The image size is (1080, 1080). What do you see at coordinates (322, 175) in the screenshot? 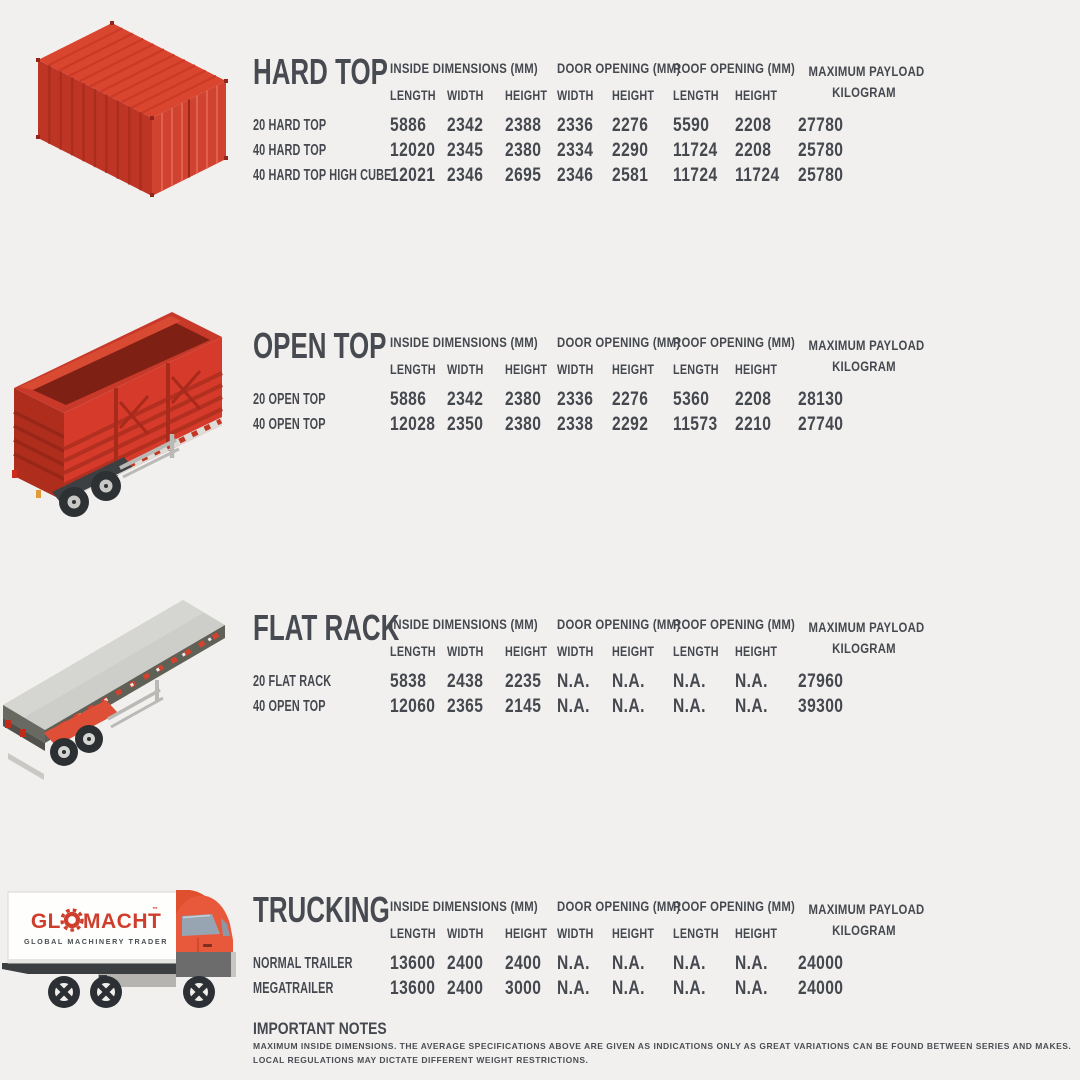
I see `row-label: 40 HARD TOP HIGH CUBE` at bounding box center [322, 175].